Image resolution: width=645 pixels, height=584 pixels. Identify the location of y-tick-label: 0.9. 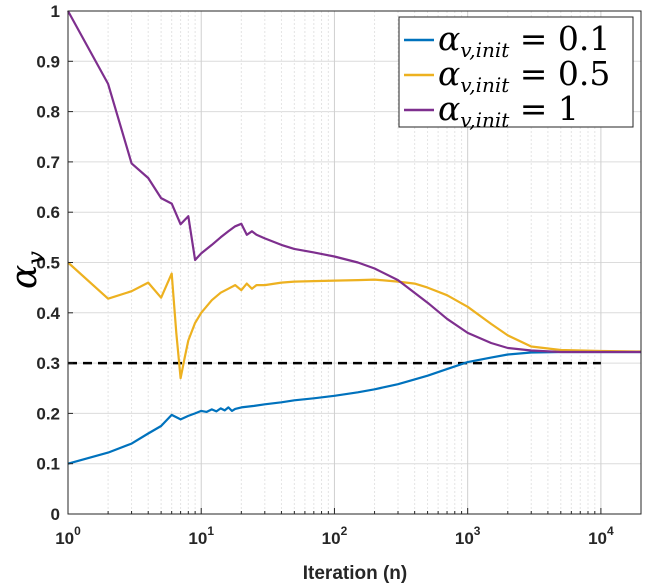
(48, 61).